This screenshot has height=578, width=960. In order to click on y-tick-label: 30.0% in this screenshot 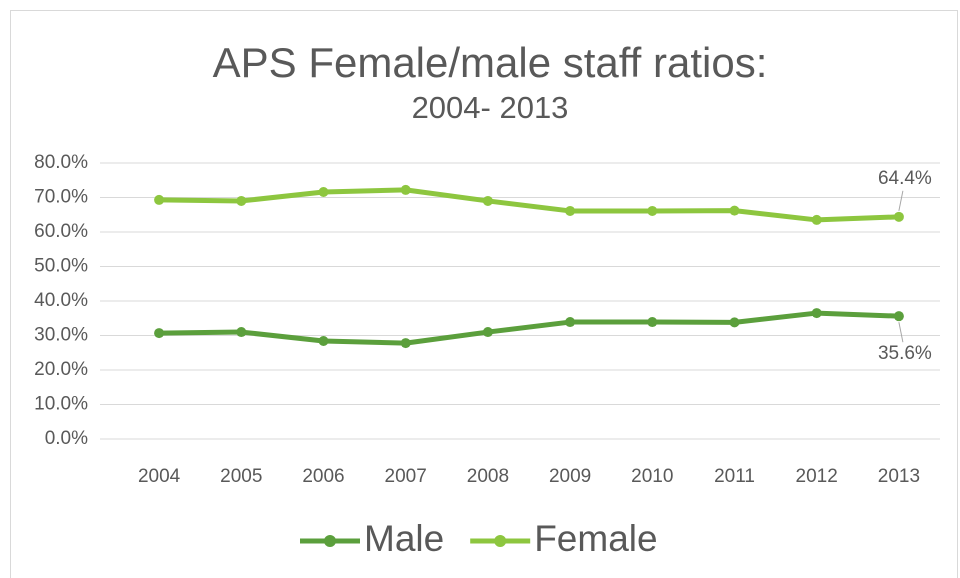, I will do `click(61, 335)`.